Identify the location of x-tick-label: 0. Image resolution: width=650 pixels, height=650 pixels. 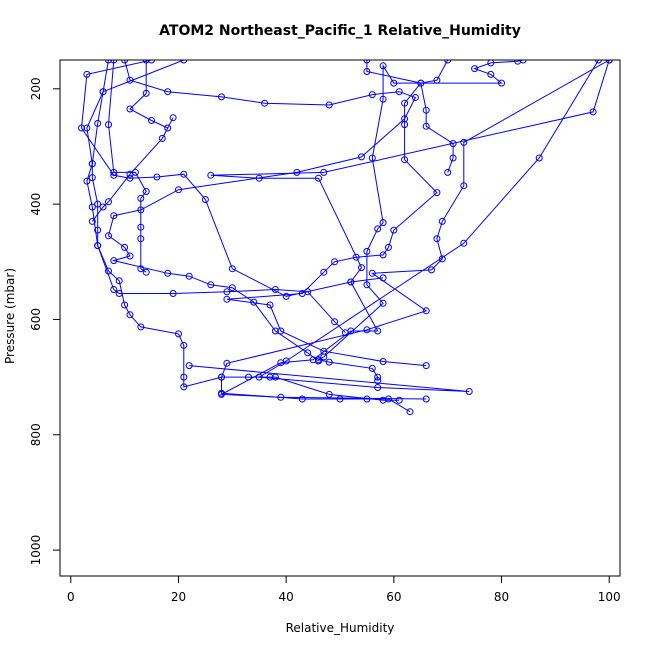
(71, 597).